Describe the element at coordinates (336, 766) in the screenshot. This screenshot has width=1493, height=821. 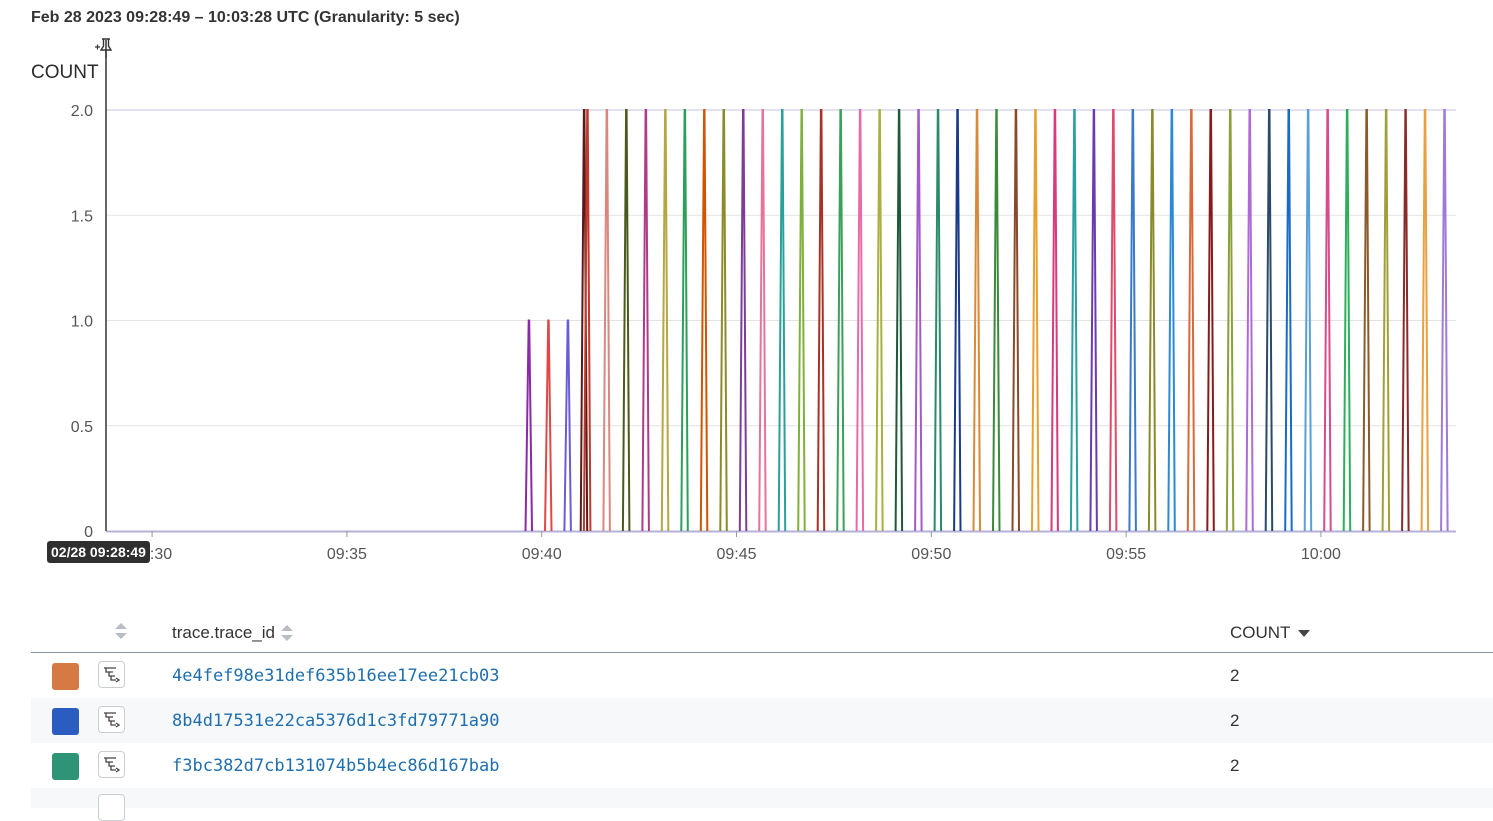
I see `trace-id-link: f3bc382d7cb131074b5b4ec86d167bab` at that location.